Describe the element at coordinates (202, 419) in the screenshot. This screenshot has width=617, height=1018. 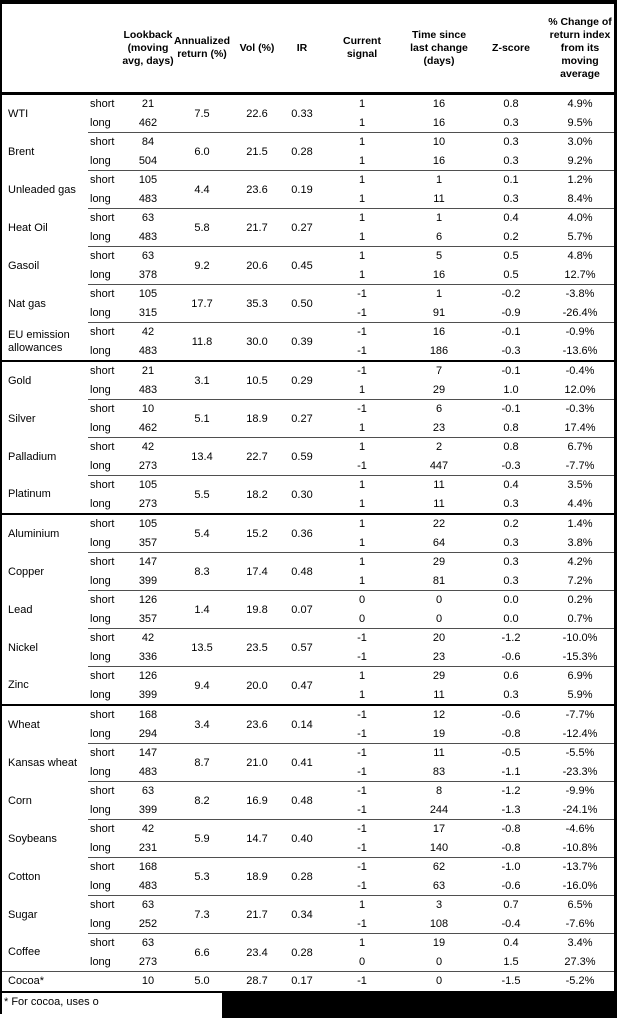
I see `annualized-return-value: 5.1` at that location.